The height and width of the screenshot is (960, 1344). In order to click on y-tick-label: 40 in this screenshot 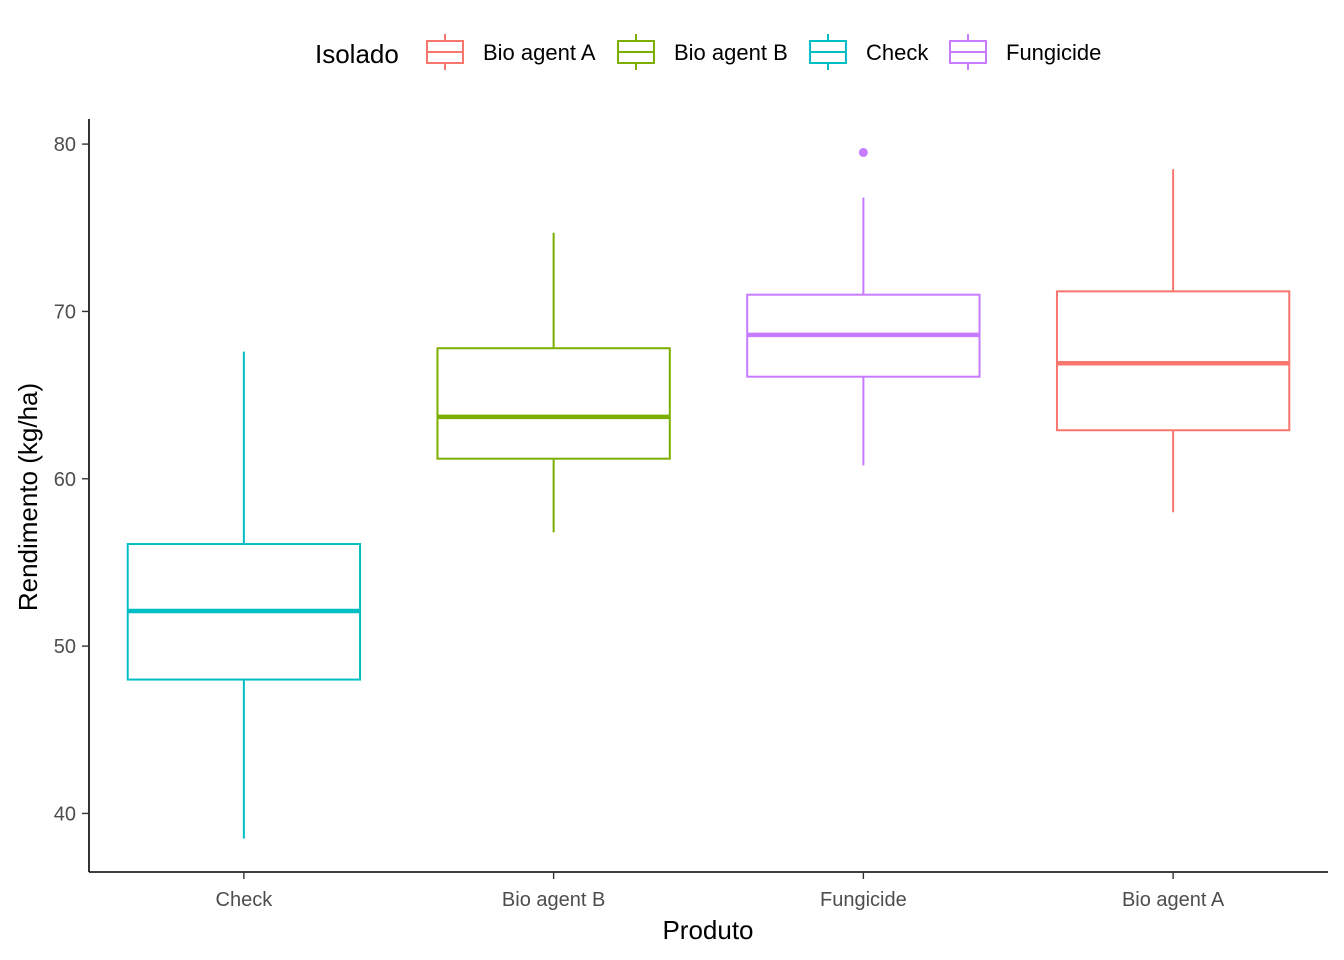, I will do `click(65, 814)`.